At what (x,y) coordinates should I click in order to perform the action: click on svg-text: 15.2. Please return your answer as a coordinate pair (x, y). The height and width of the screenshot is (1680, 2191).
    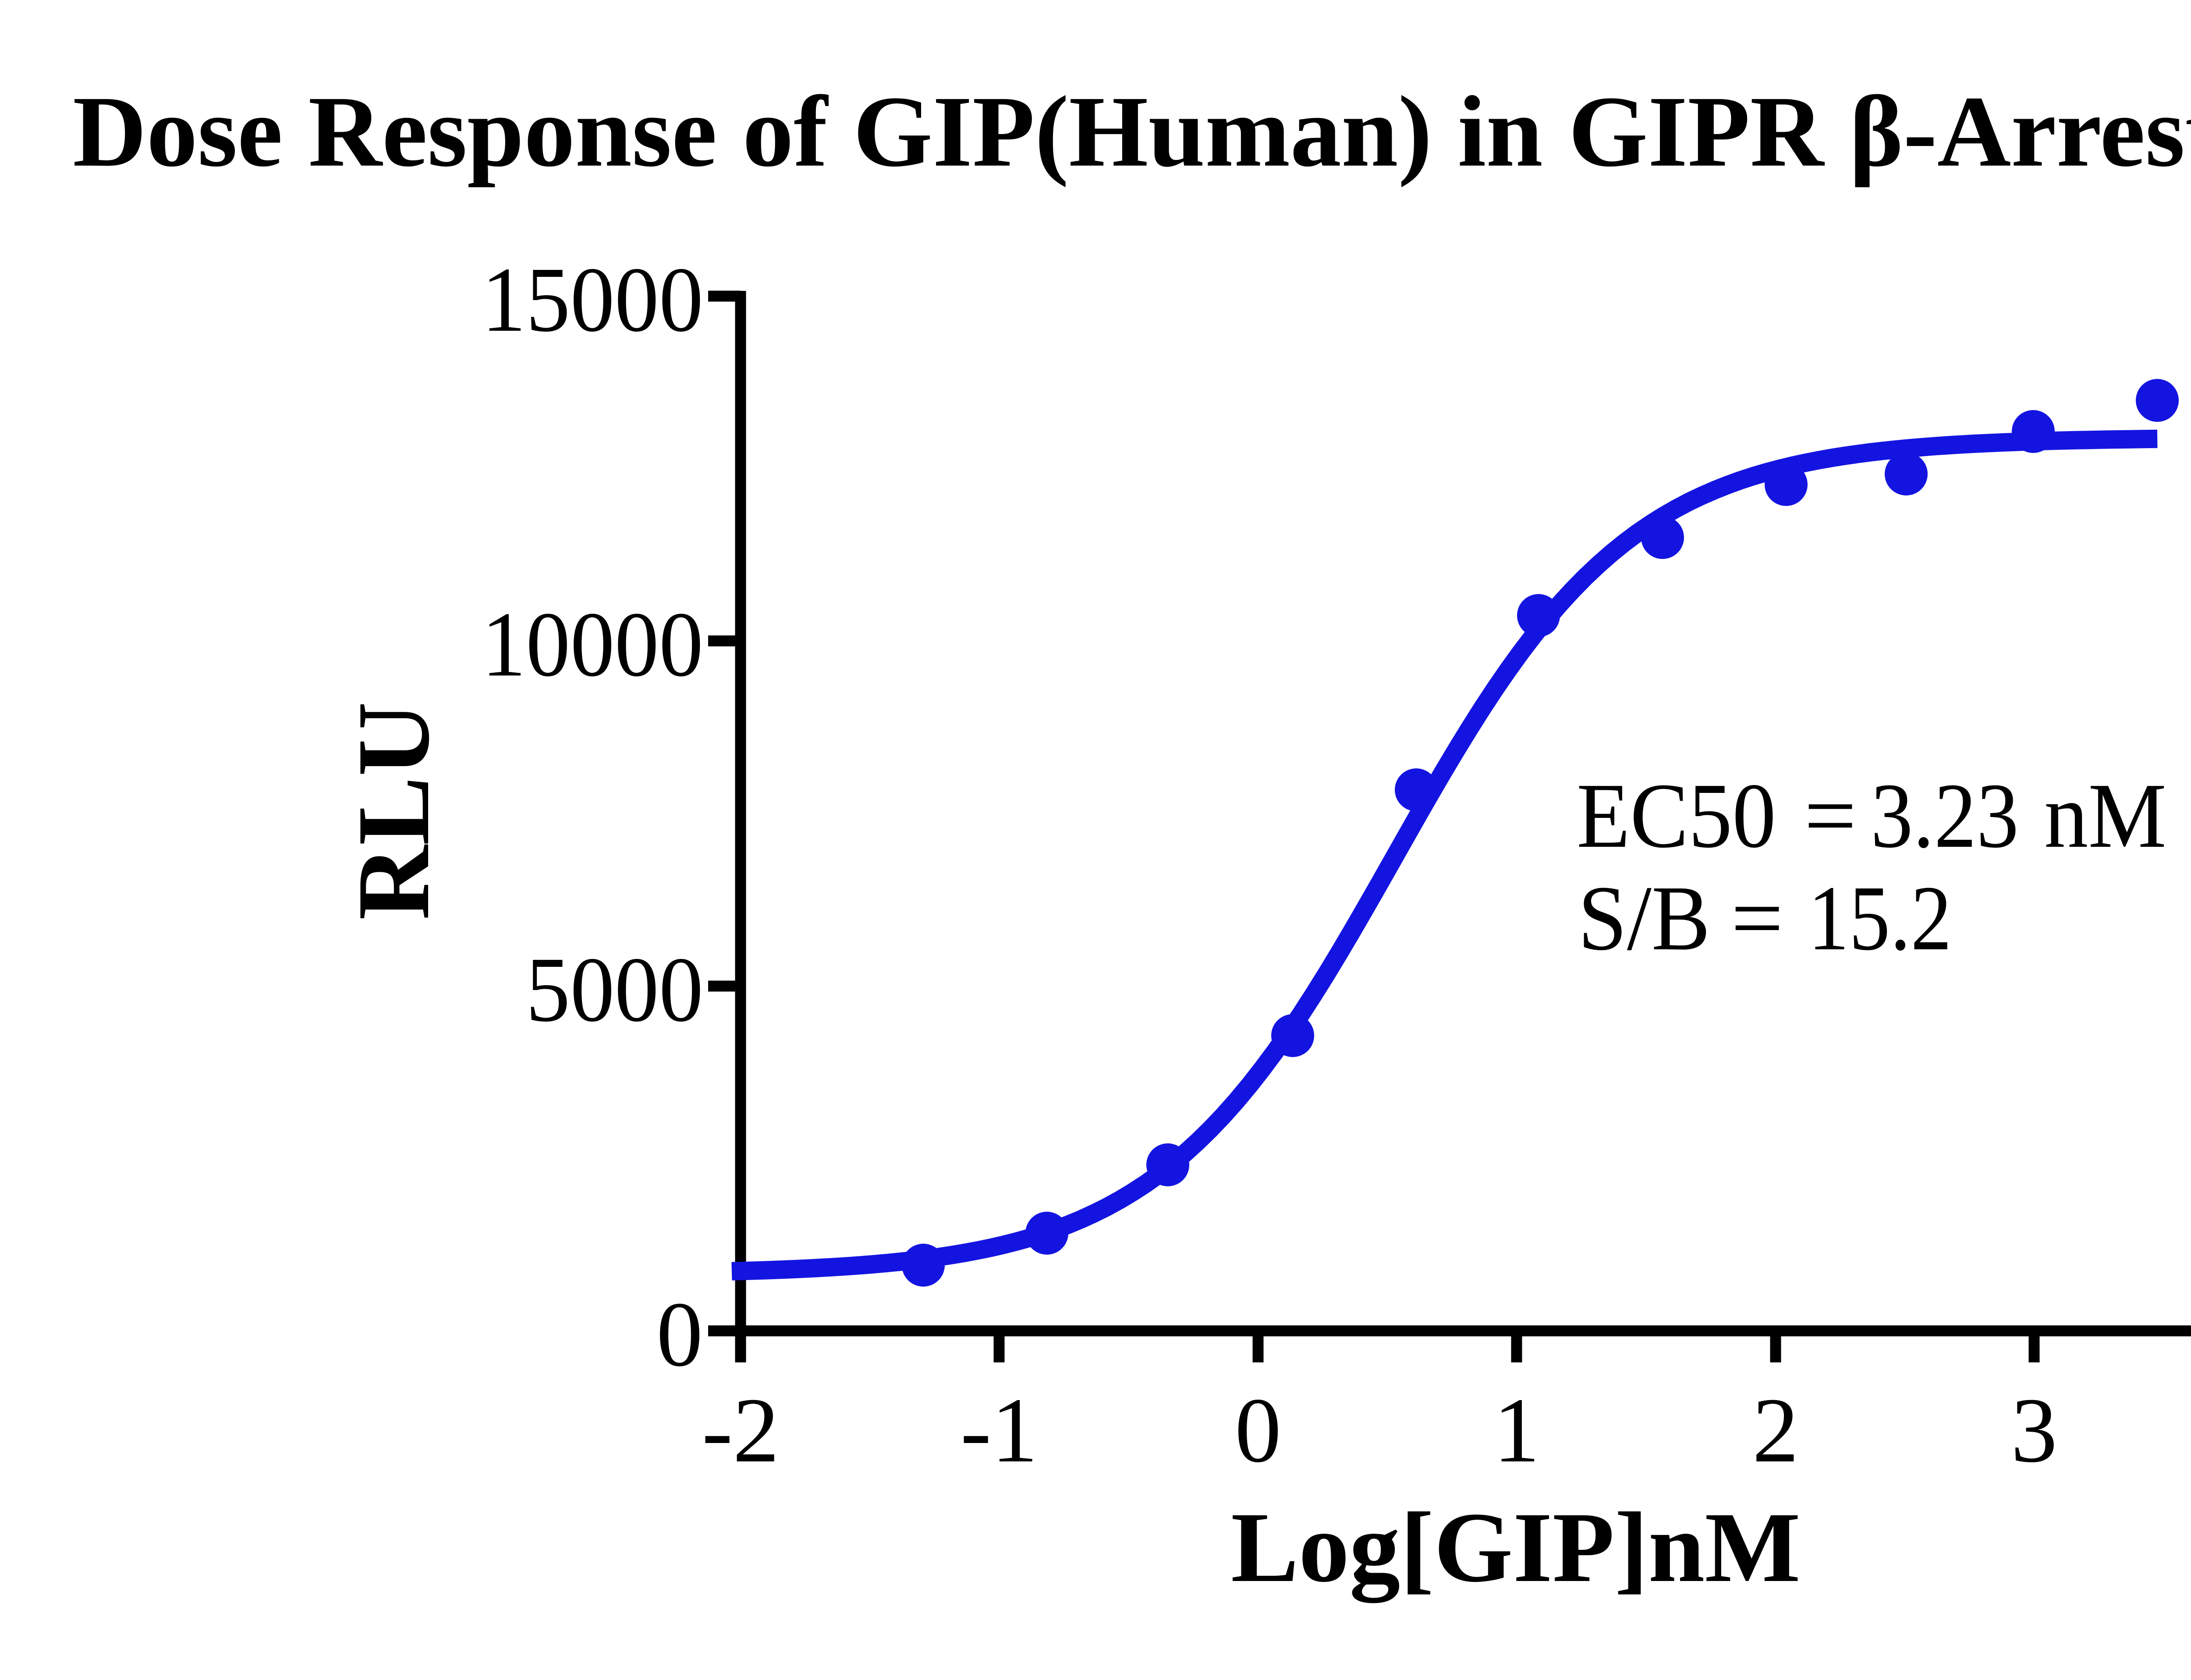
    Looking at the image, I should click on (1880, 918).